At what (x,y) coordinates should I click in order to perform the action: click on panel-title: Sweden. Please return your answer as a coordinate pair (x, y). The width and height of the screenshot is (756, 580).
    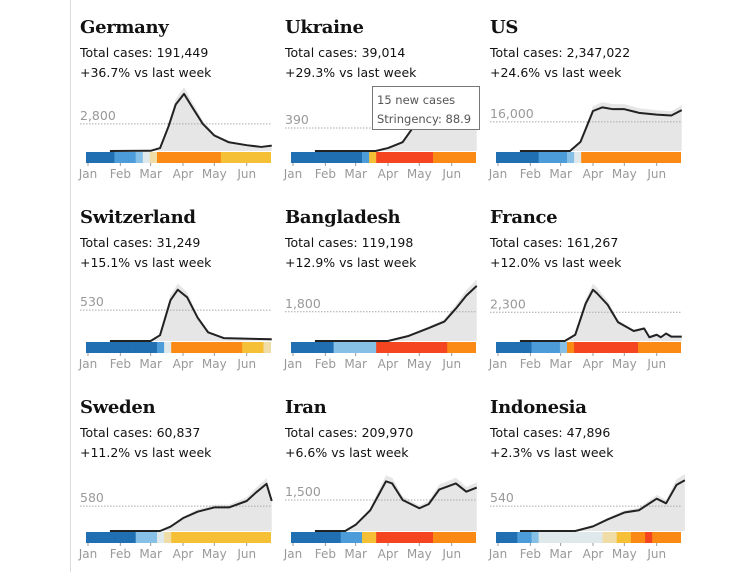
    Looking at the image, I should click on (118, 407).